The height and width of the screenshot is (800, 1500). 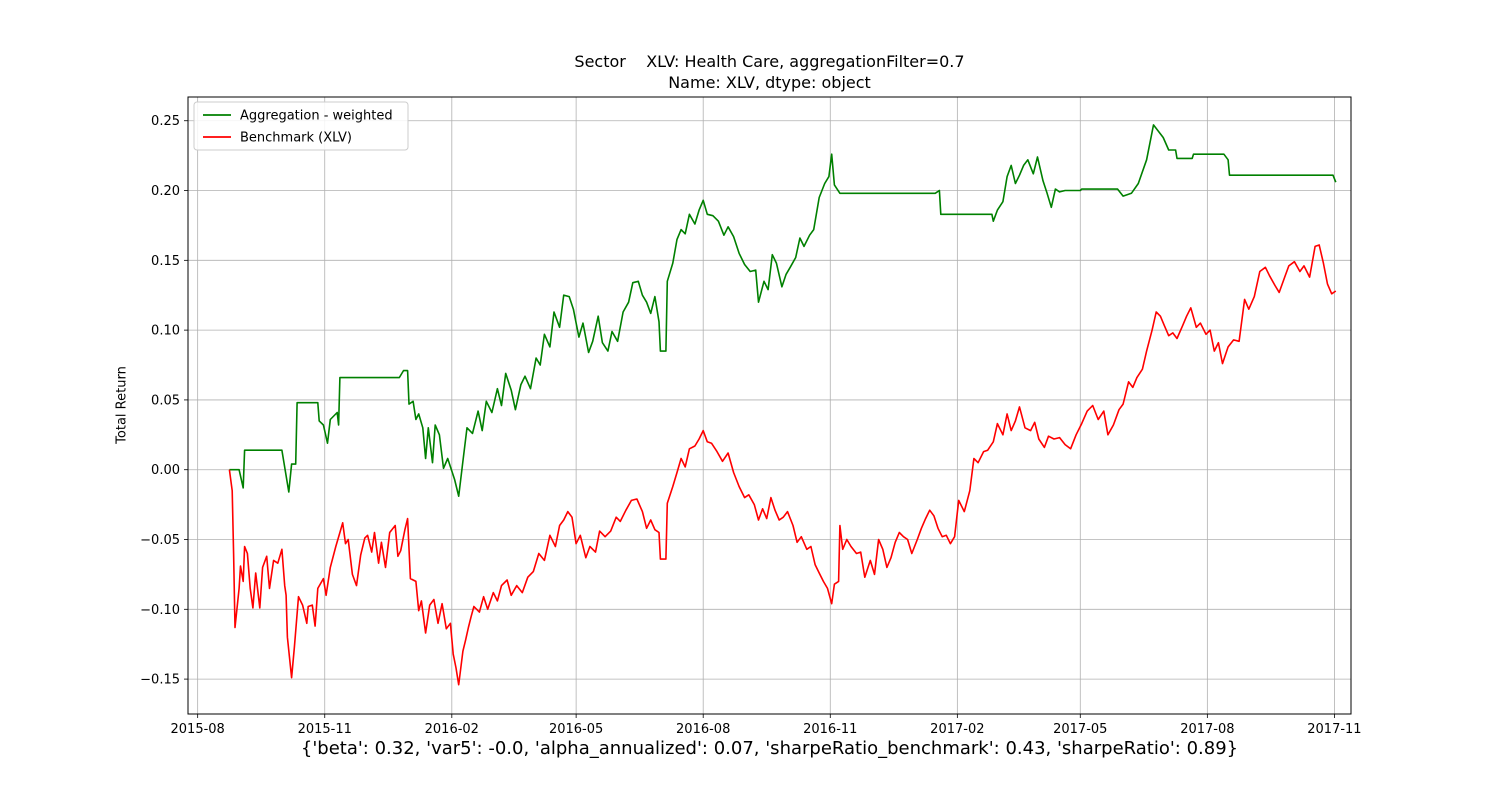 What do you see at coordinates (165, 261) in the screenshot?
I see `y-tick-label: 0.15` at bounding box center [165, 261].